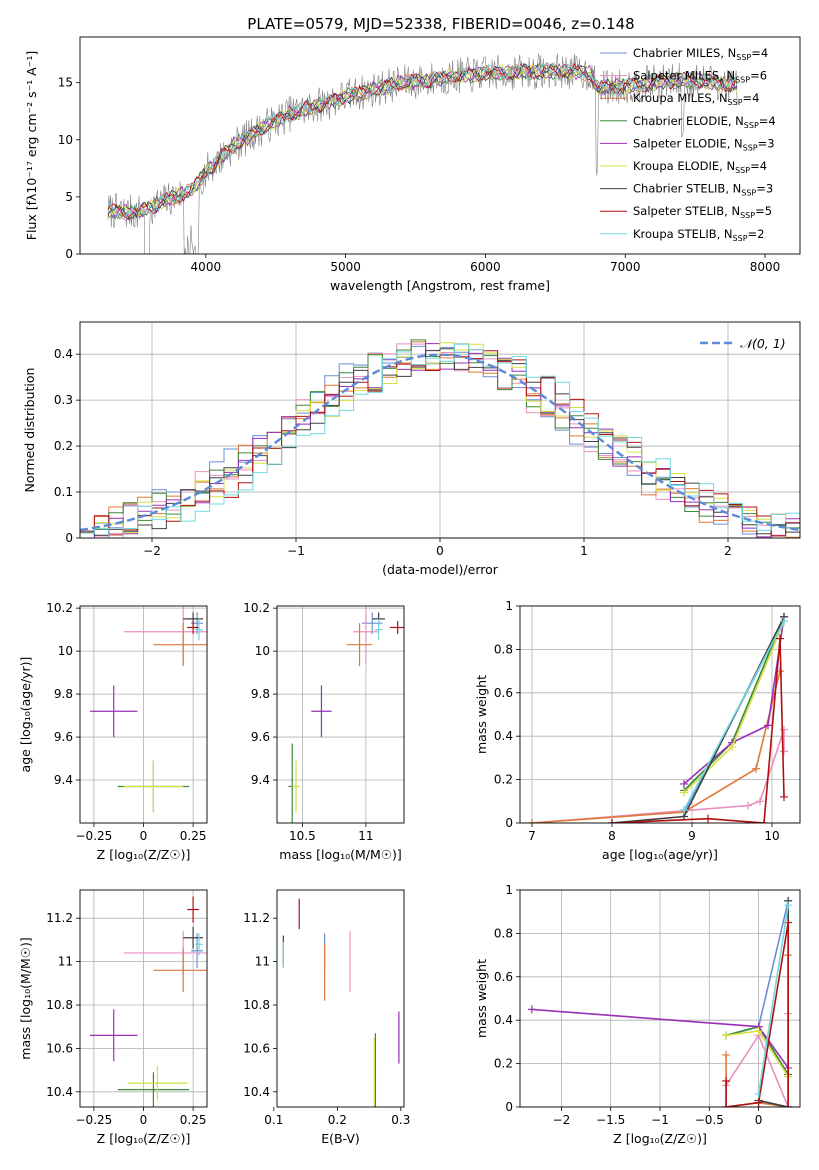 The width and height of the screenshot is (819, 1170). Describe the element at coordinates (59, 1005) in the screenshot. I see `y-tick-label: 10.8` at that location.